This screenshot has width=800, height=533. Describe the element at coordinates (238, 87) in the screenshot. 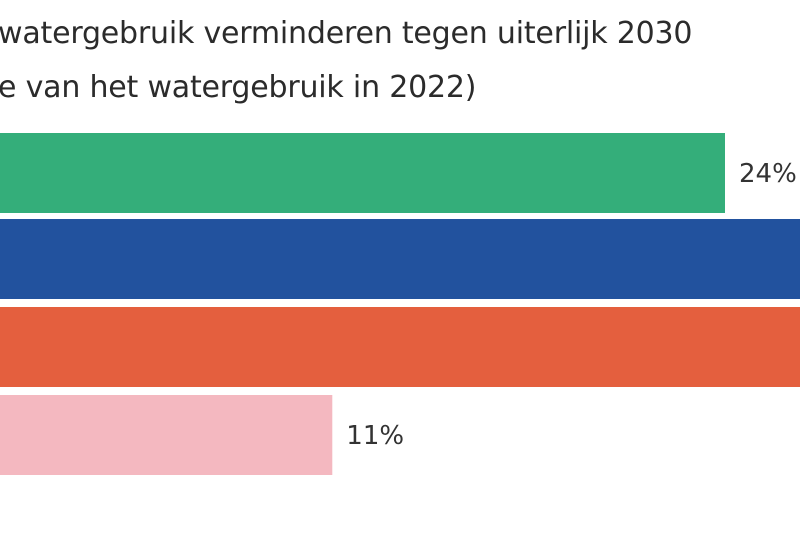

I see `chart-title-line-2: e van het watergebruik in 2022)` at that location.